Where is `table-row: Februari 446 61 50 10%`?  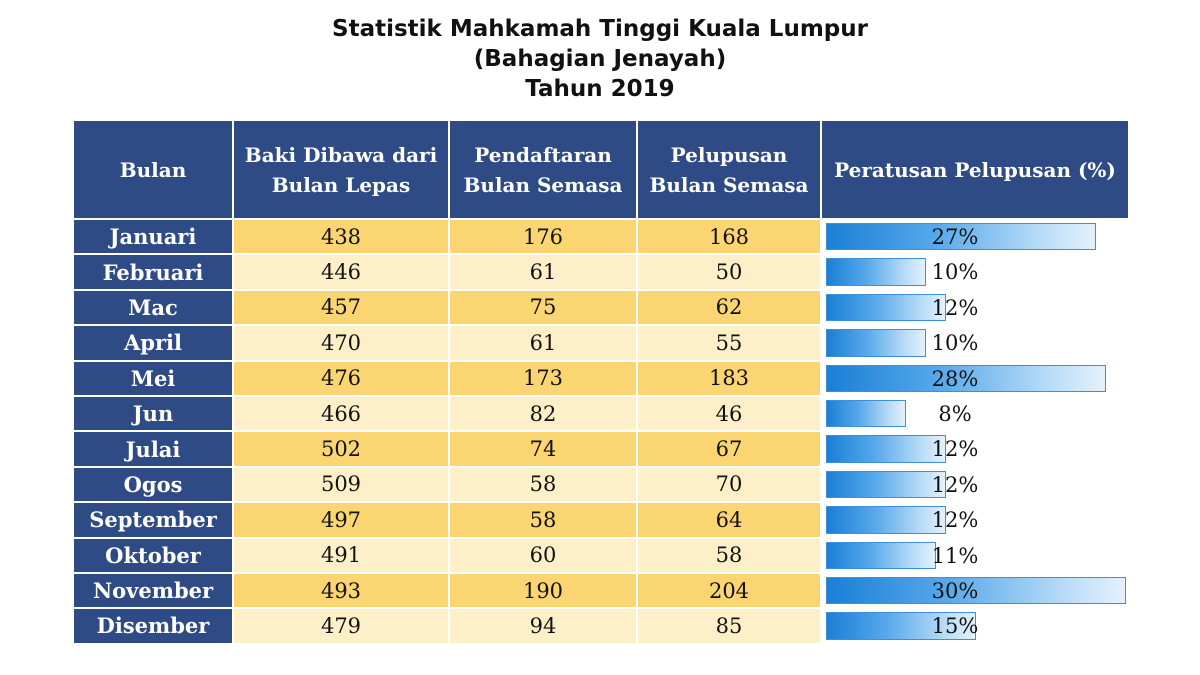
table-row: Februari 446 61 50 10% is located at coordinates (601, 272).